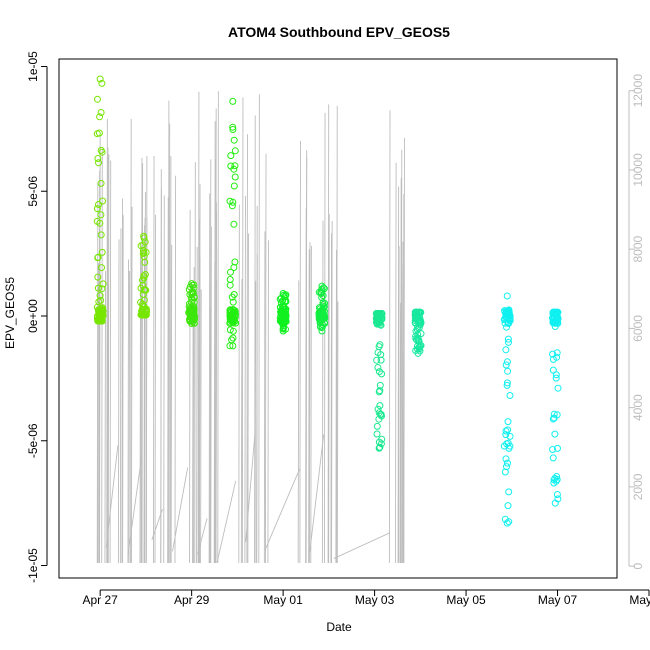 The height and width of the screenshot is (650, 650). I want to click on y-tick-label: 0e+00, so click(33, 316).